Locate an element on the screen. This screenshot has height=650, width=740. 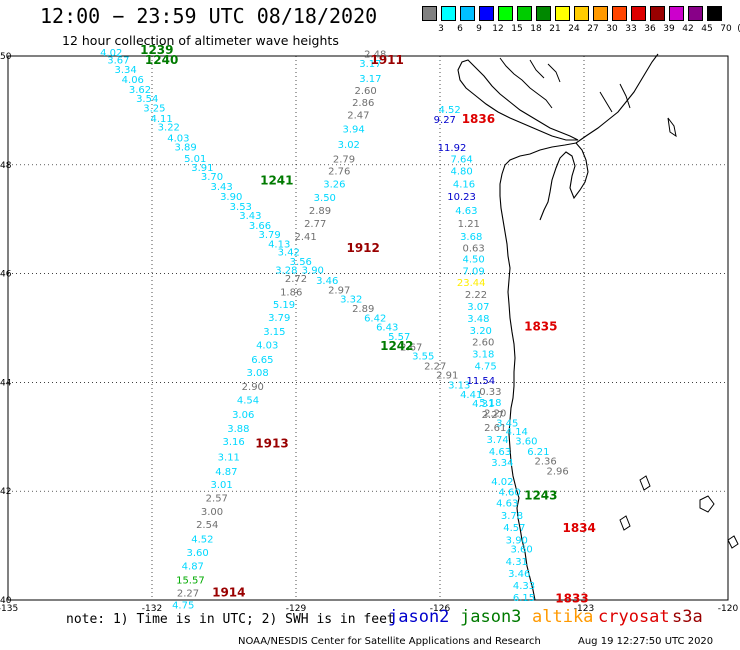
wave-height-value: 6.21 is located at coordinates (538, 452).